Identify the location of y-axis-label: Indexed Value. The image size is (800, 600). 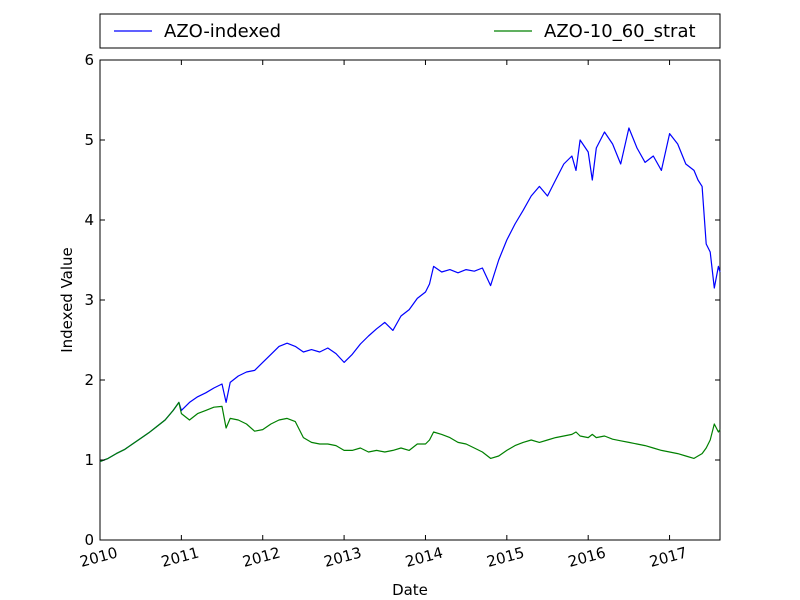
(67, 300).